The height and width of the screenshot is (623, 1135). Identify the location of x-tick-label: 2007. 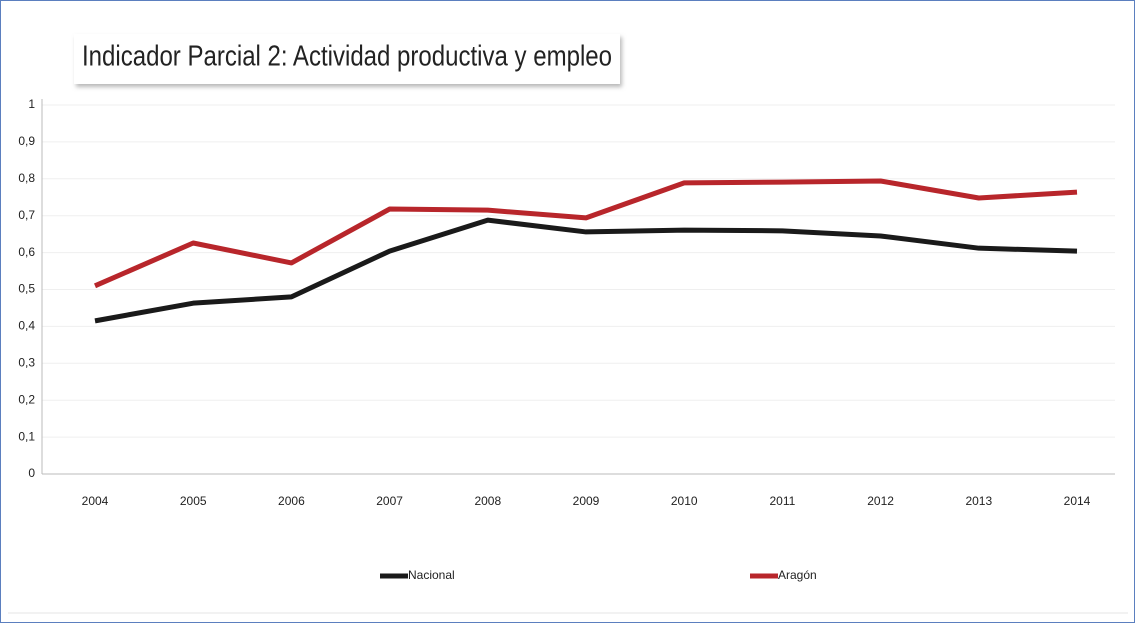
(389, 501).